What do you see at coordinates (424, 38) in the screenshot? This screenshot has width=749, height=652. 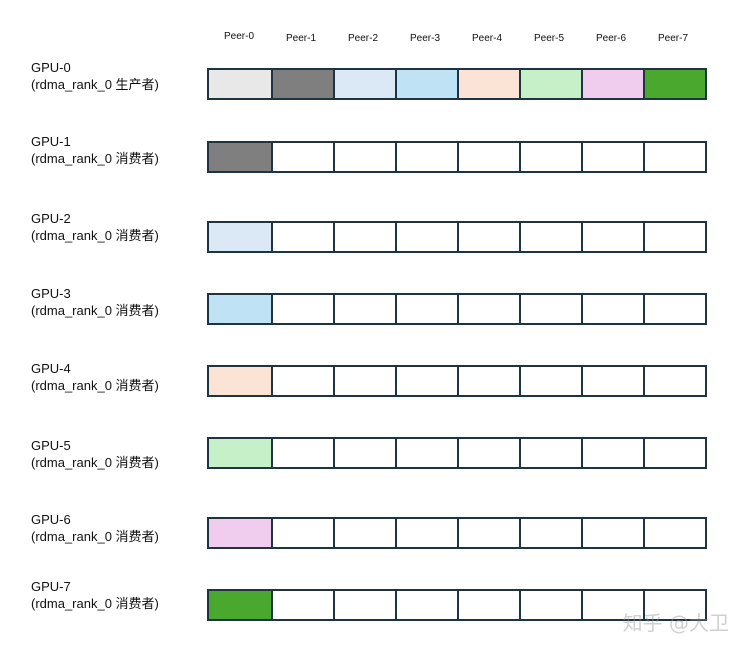 I see `peer-label-3: Peer-3` at bounding box center [424, 38].